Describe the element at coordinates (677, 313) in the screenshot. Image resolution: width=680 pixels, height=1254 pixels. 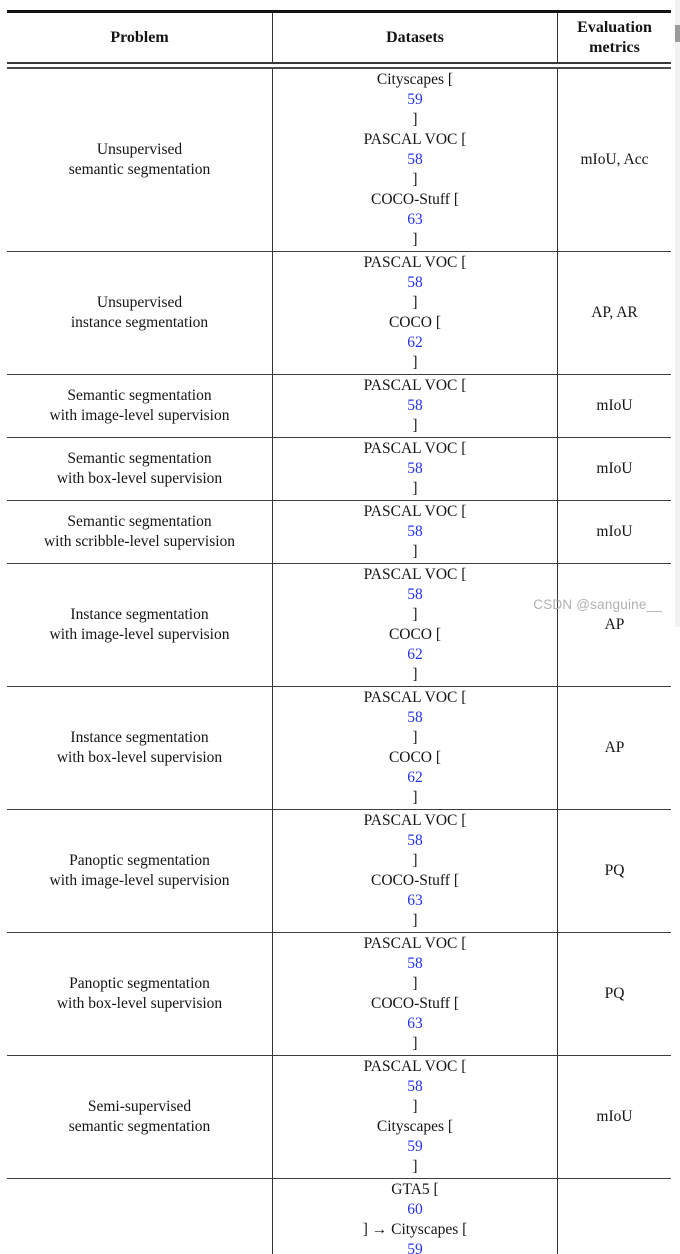
I see `scrollbar` at that location.